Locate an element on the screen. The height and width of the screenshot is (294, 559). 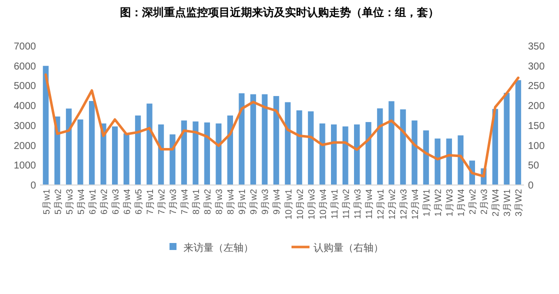
legend-label: 认购量（右轴） is located at coordinates (349, 248).